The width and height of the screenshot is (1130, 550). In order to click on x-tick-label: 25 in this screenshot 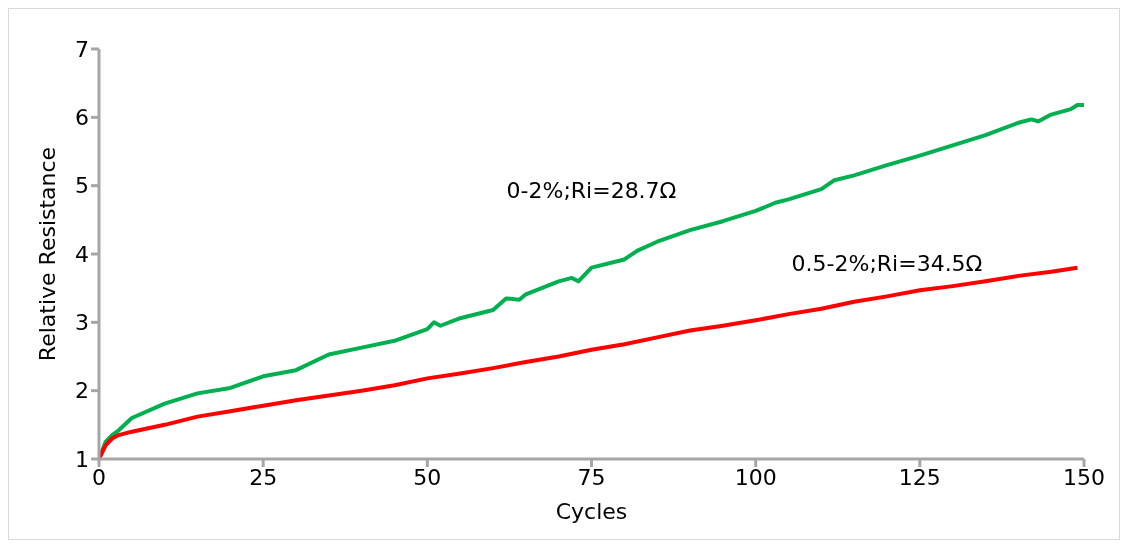, I will do `click(263, 477)`.